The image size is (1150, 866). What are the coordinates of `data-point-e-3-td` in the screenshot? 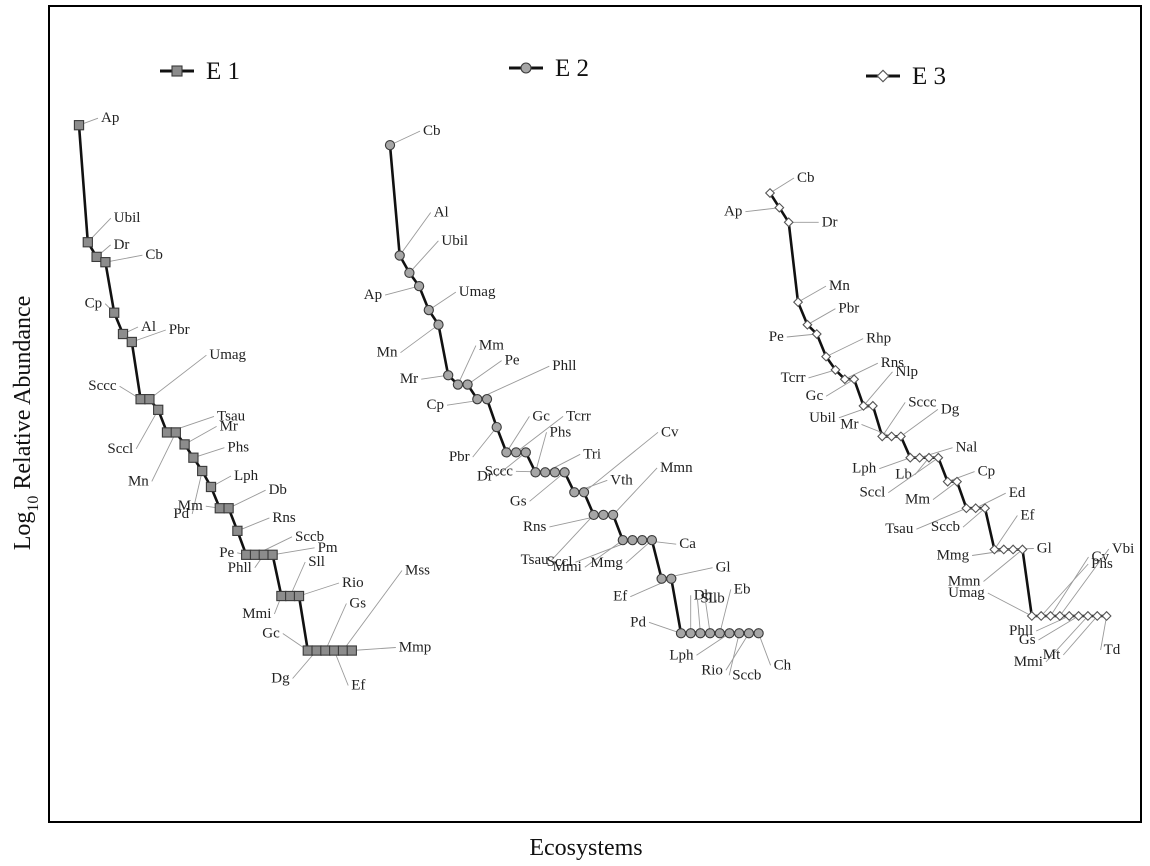 It's located at (1106, 616).